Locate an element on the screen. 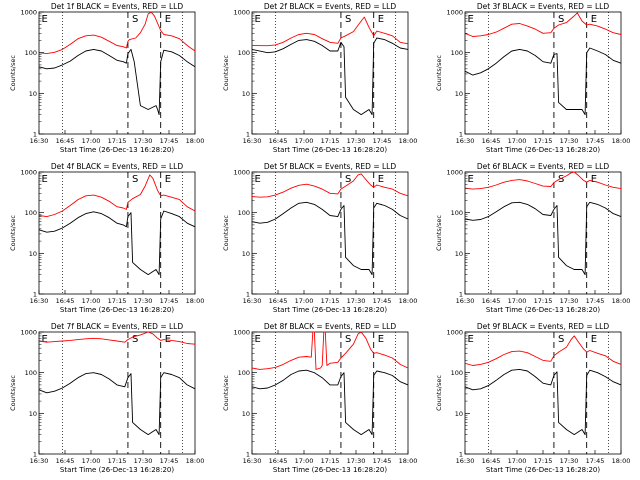 The image size is (640, 480). chart-title: Det 9f BLACK = Events, RED = LLD is located at coordinates (543, 326).